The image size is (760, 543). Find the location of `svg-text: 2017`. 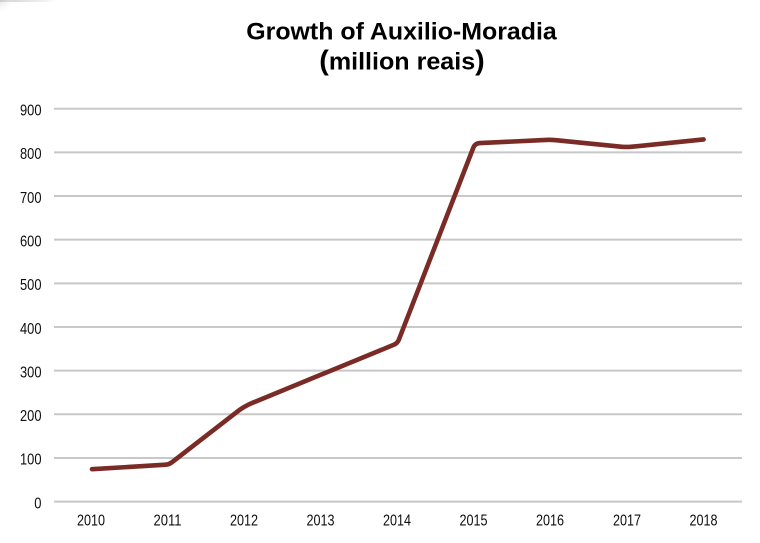

svg-text: 2017 is located at coordinates (627, 520).